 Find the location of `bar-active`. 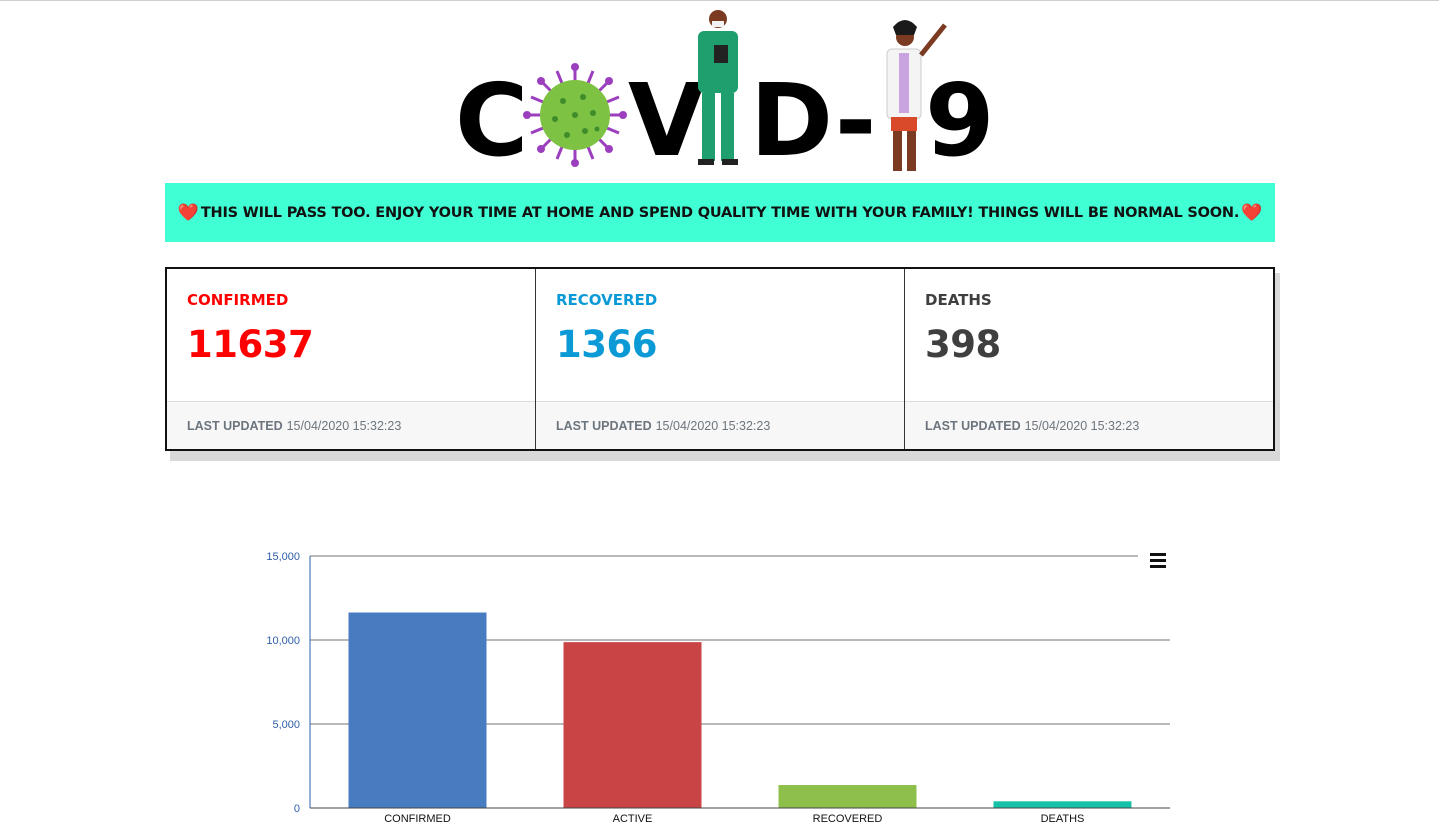

bar-active is located at coordinates (632, 725).